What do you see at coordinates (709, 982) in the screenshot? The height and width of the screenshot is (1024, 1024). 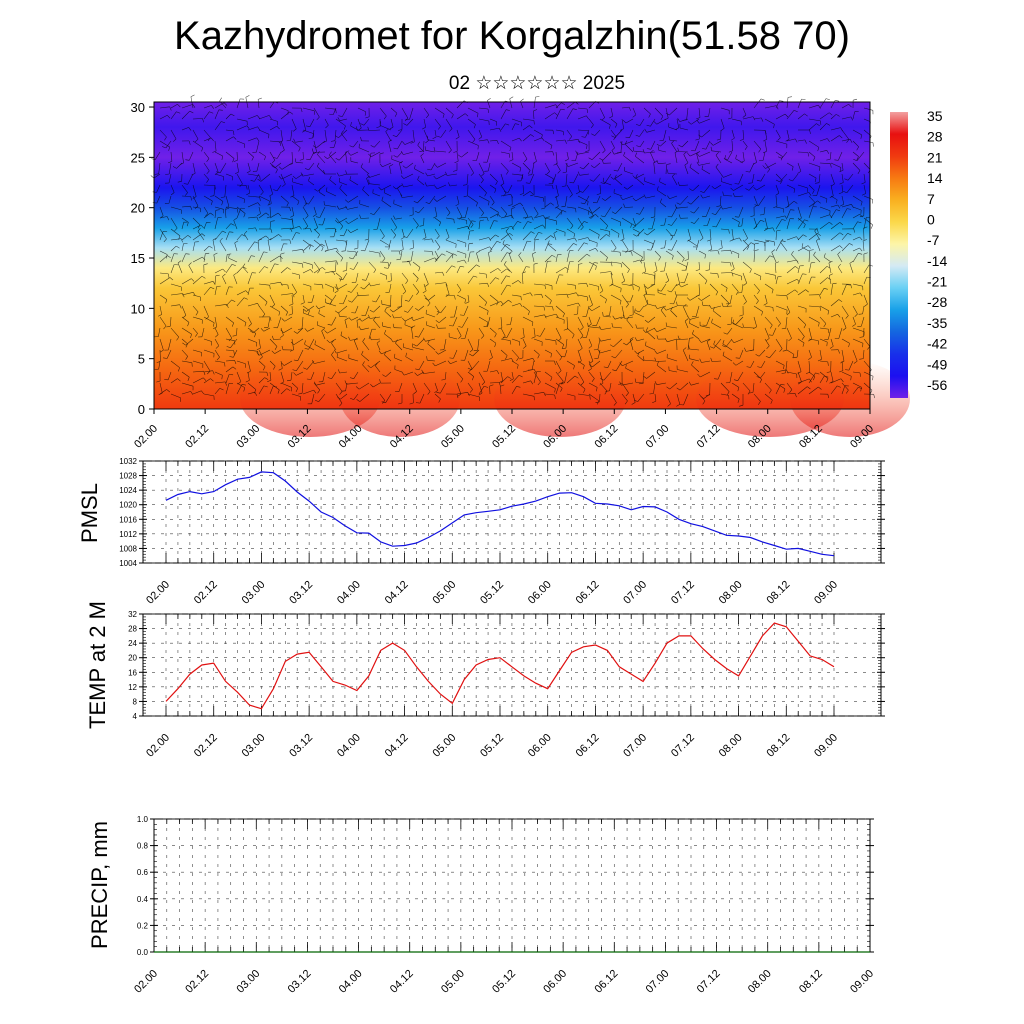 I see `precip-xtick-label: 07.12` at bounding box center [709, 982].